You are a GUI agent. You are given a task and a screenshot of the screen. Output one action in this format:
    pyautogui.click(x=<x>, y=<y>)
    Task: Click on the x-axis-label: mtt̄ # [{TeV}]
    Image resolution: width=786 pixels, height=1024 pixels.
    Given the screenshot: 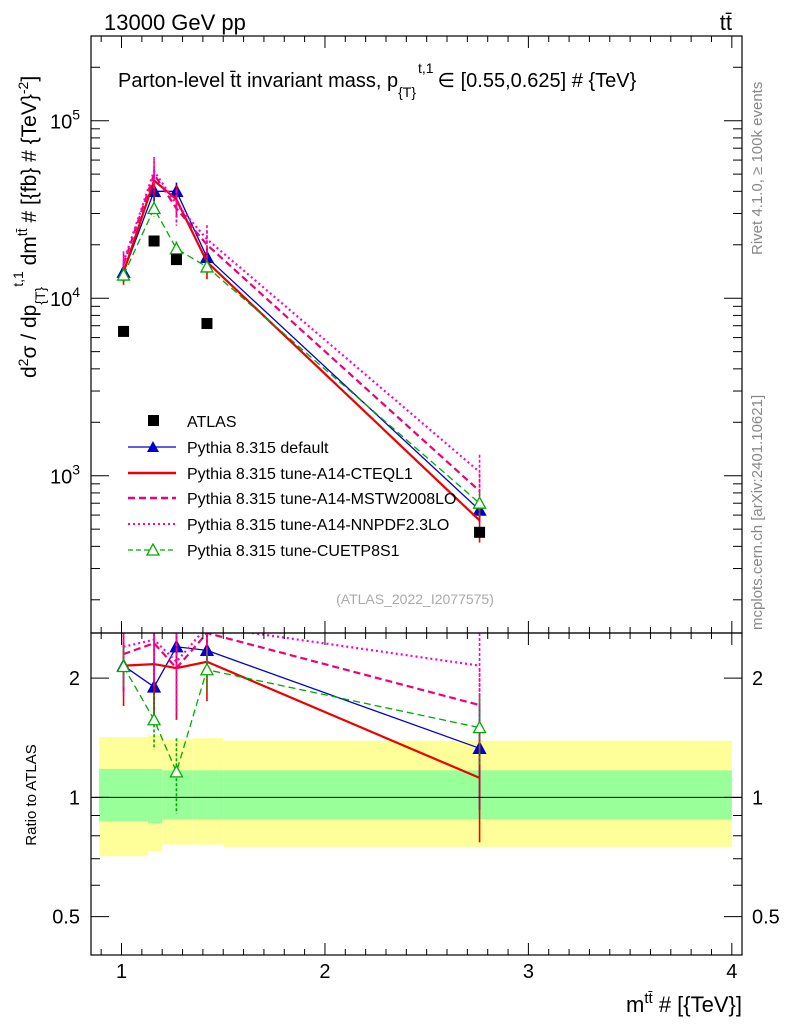 What is the action you would take?
    pyautogui.click(x=684, y=1003)
    